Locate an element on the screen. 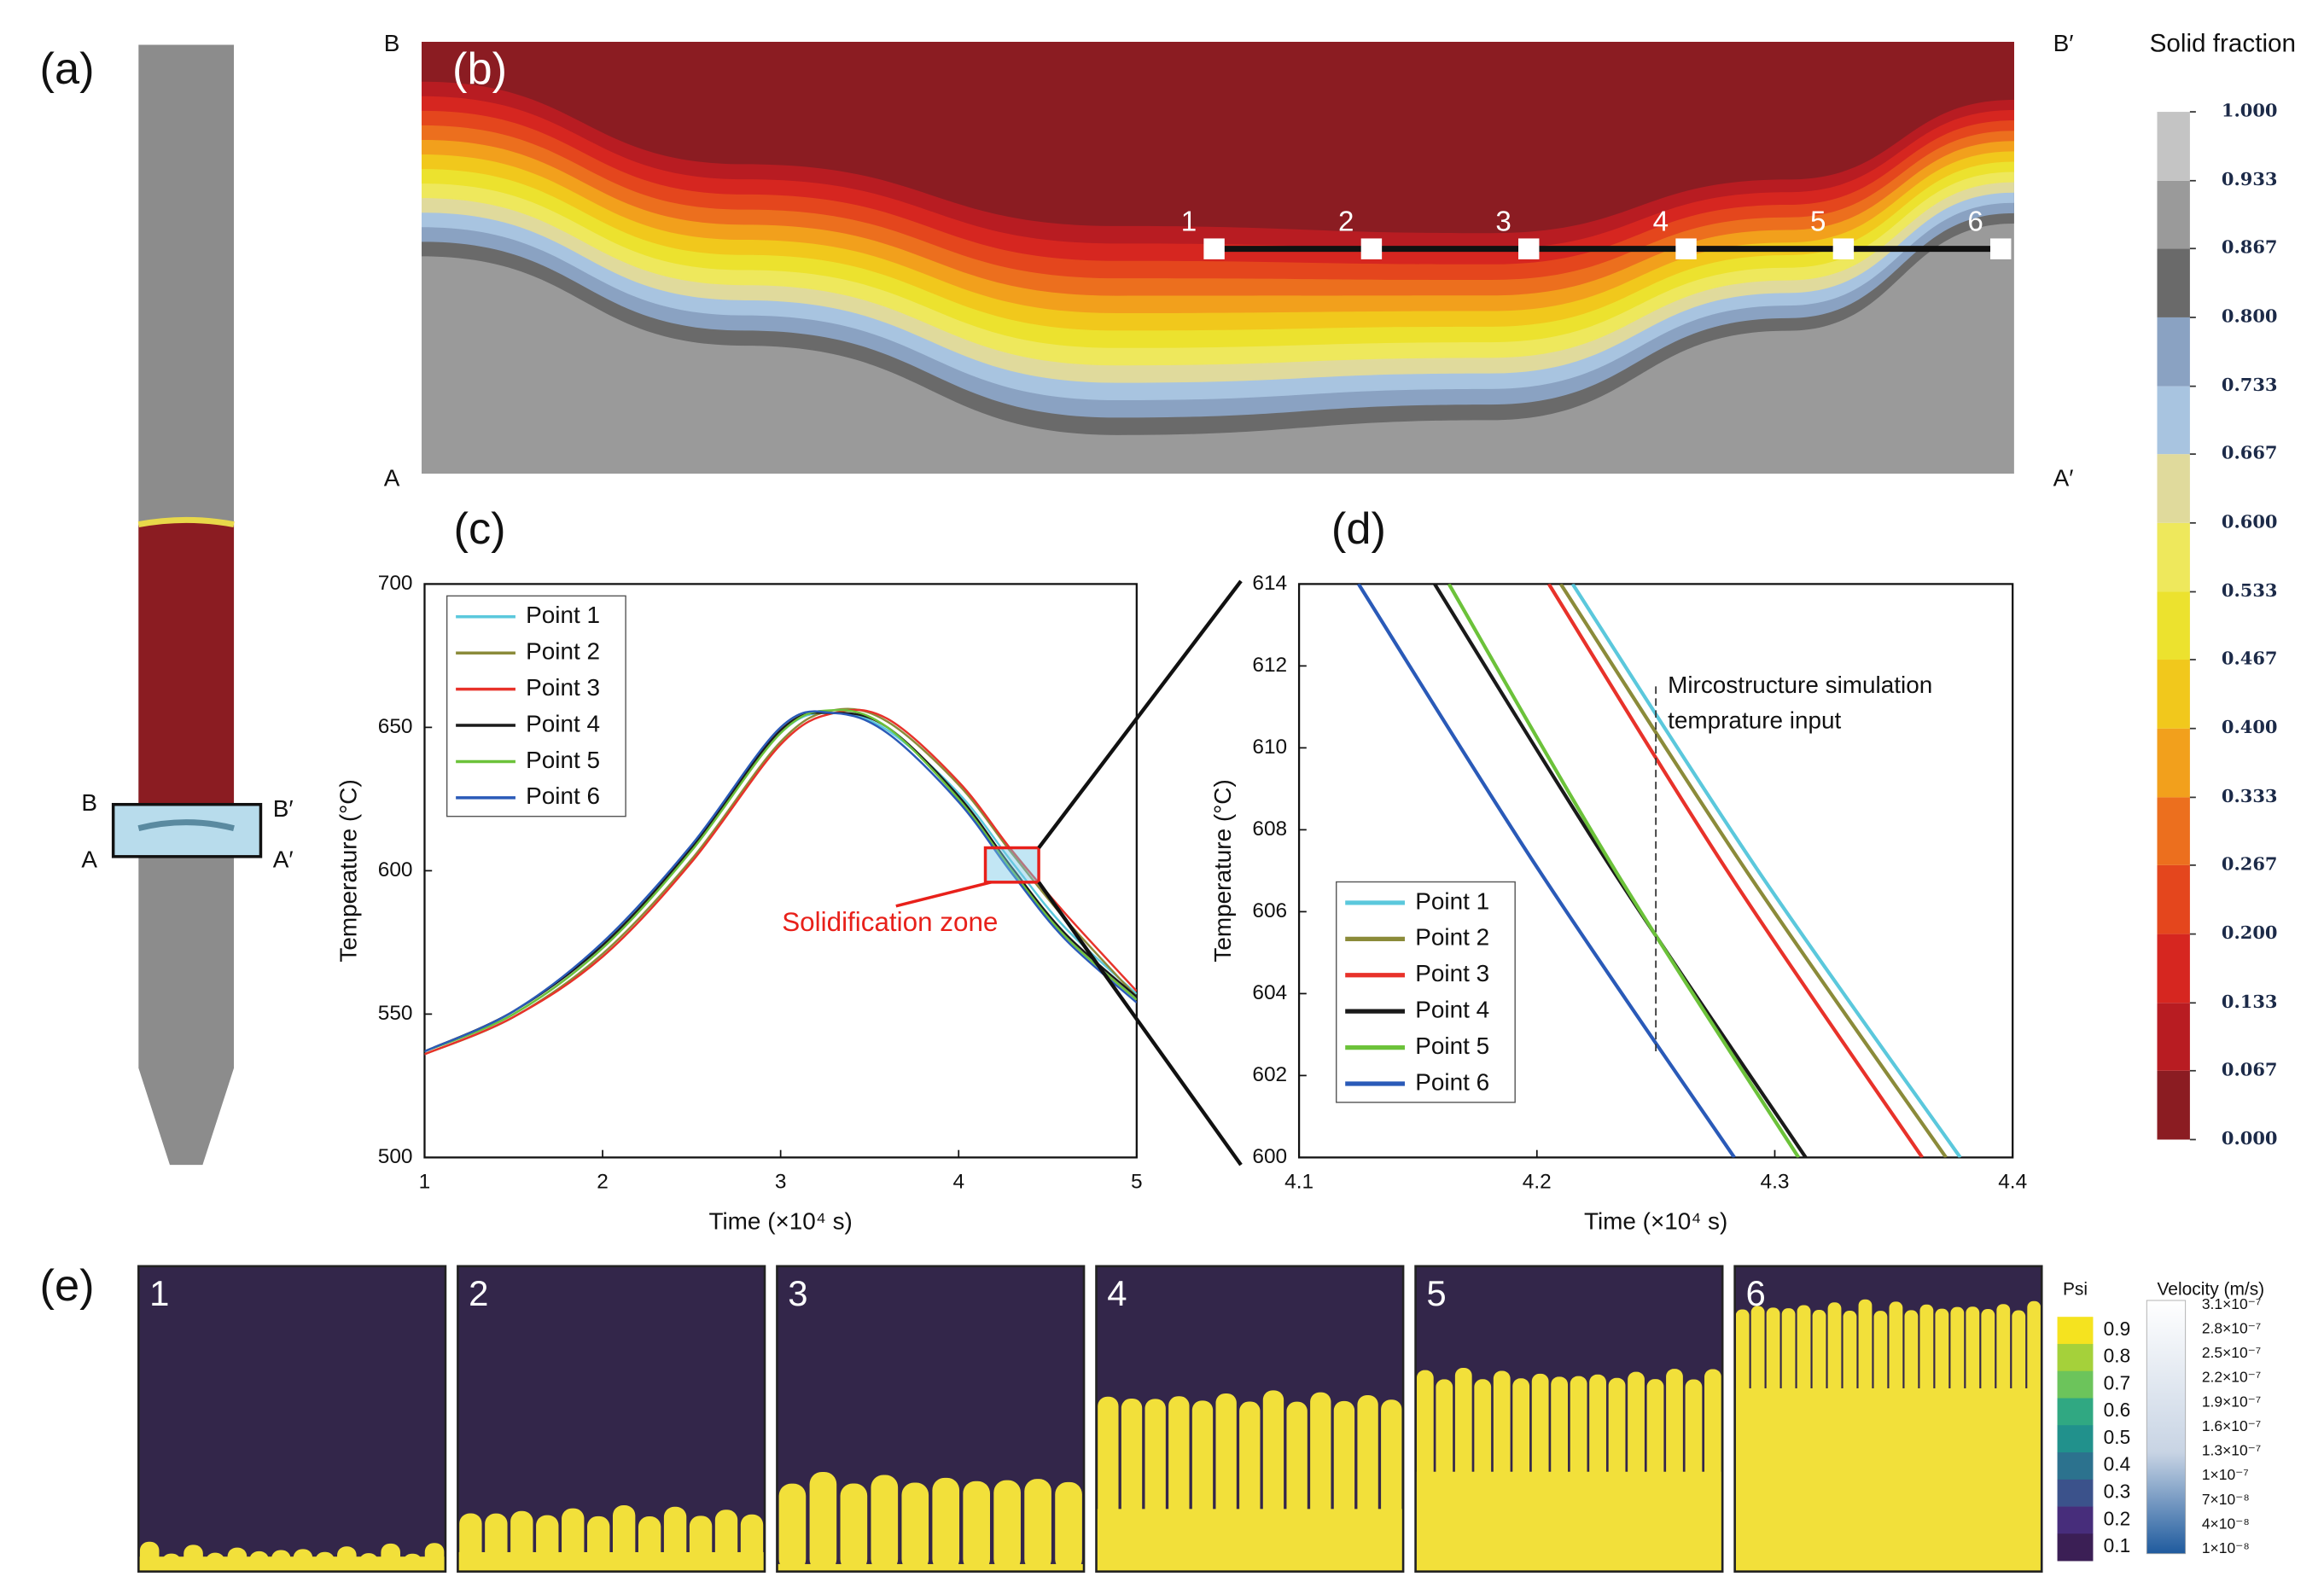  melt-front is located at coordinates (186, 522).